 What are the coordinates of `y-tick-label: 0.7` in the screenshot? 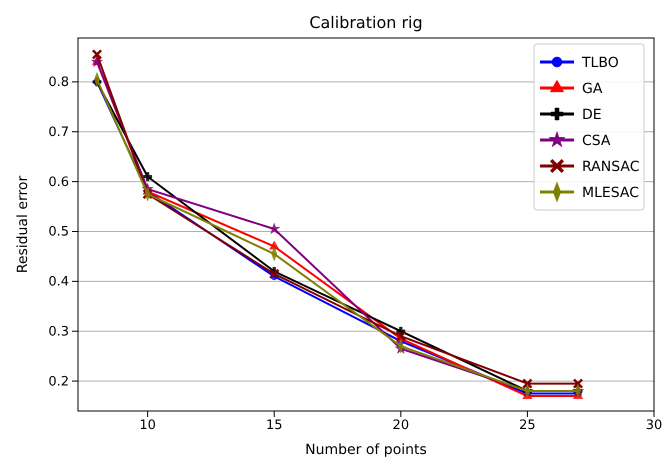 It's located at (58, 132).